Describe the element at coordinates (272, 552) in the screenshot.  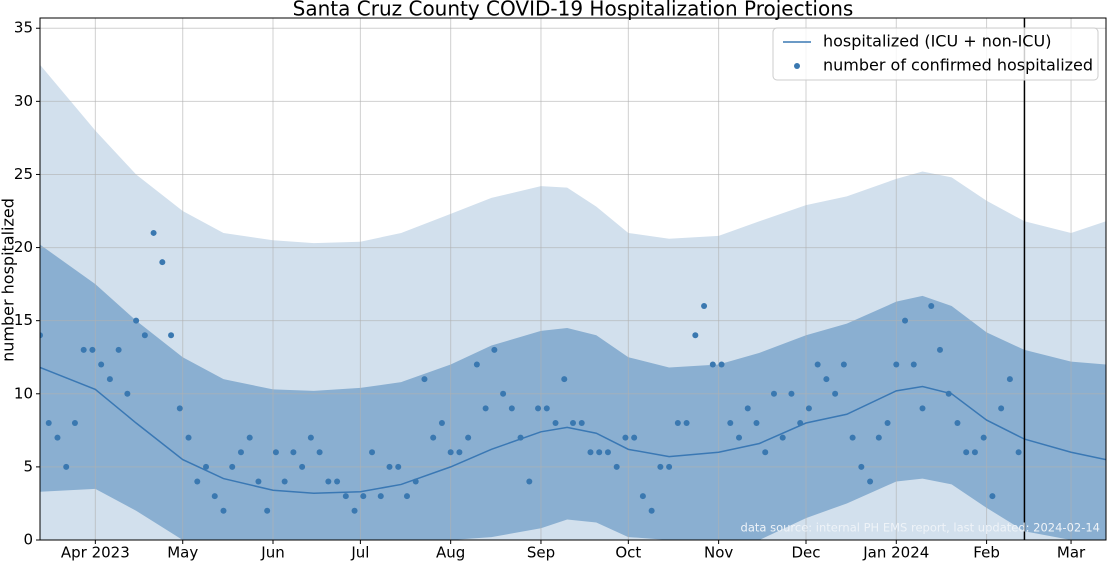
I see `x-tick-label: Jun` at that location.